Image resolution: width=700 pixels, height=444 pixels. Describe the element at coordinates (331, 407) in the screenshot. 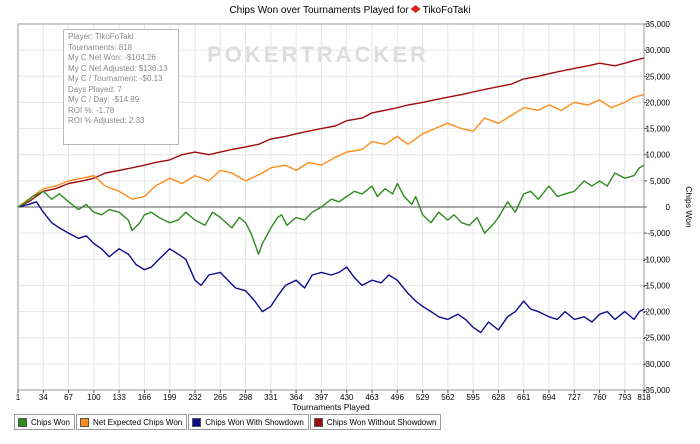

I see `x-axis-label: Tournaments Played` at that location.